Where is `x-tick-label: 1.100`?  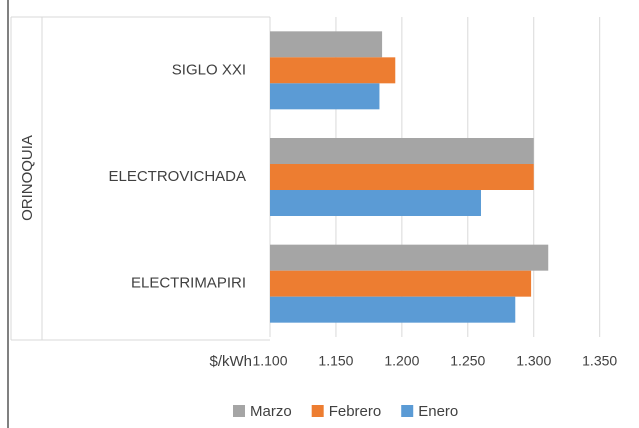 x-tick-label: 1.100 is located at coordinates (269, 361).